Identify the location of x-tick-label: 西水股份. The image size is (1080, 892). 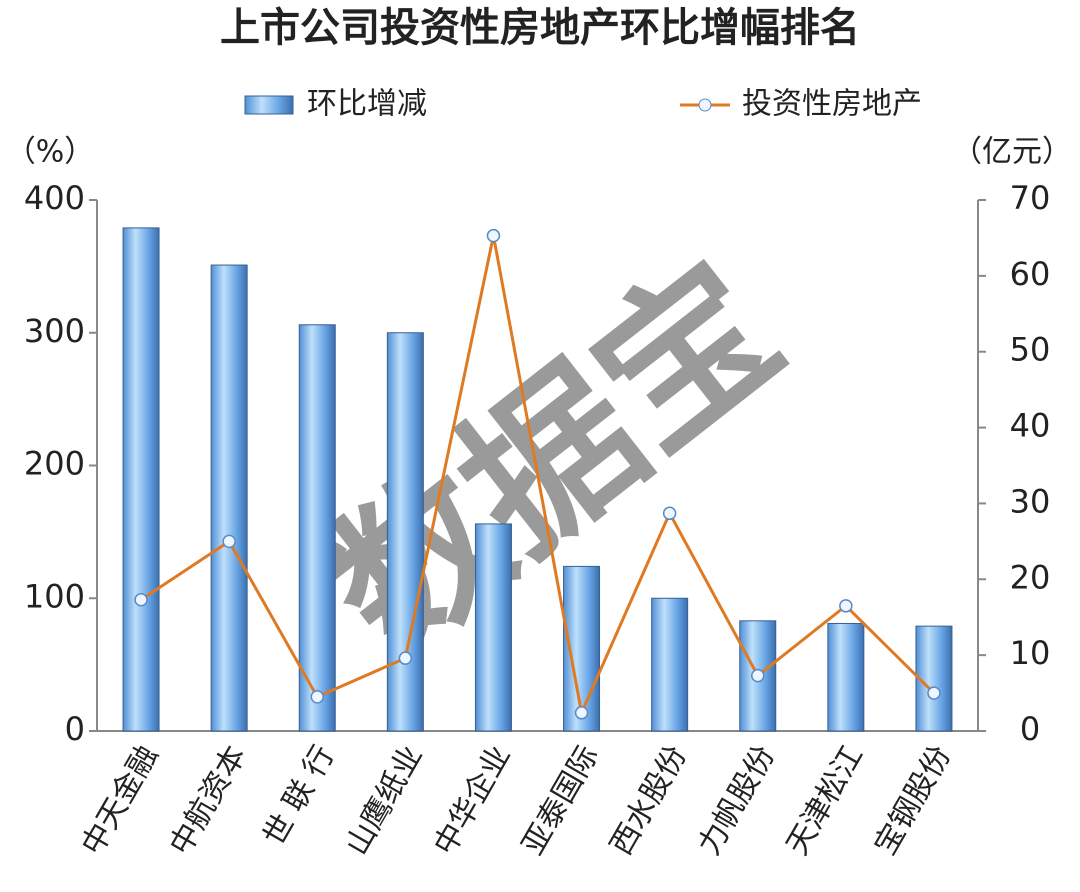
(649, 800).